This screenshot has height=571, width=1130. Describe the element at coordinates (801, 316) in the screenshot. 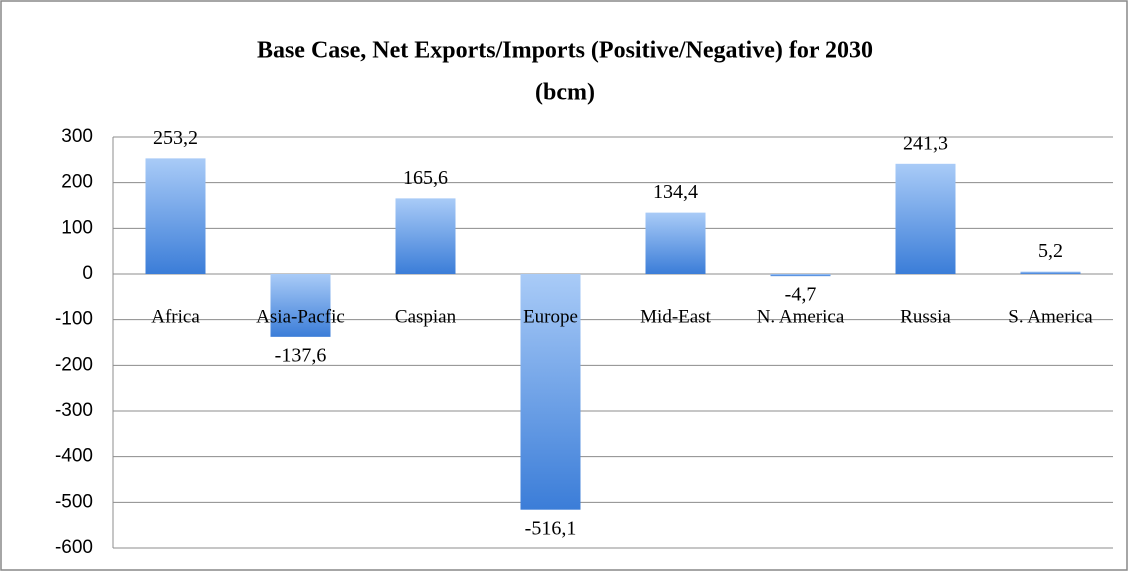

I see `x-tick-label: N. America` at that location.